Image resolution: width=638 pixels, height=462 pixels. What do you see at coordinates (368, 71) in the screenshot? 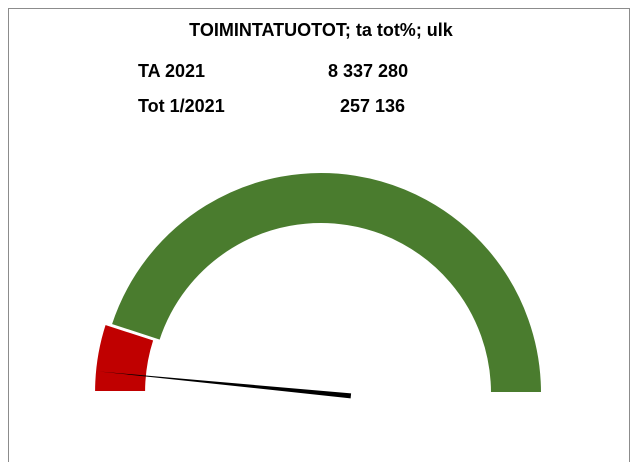
I see `info-value: 8 337 280` at bounding box center [368, 71].